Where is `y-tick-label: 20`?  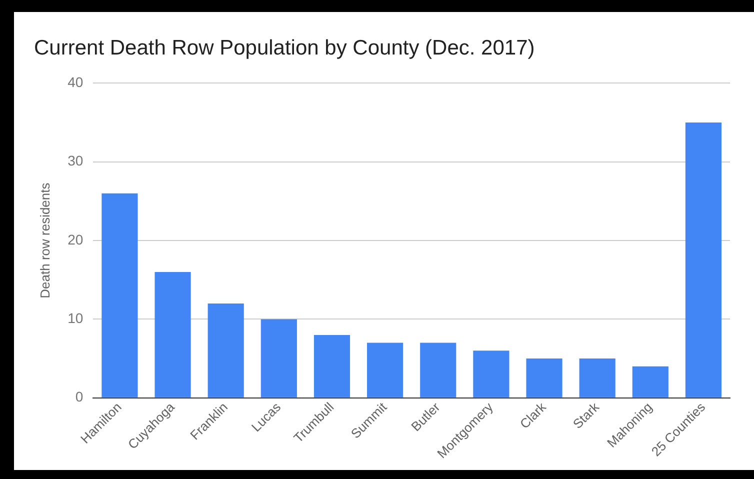
y-tick-label: 20 is located at coordinates (76, 239).